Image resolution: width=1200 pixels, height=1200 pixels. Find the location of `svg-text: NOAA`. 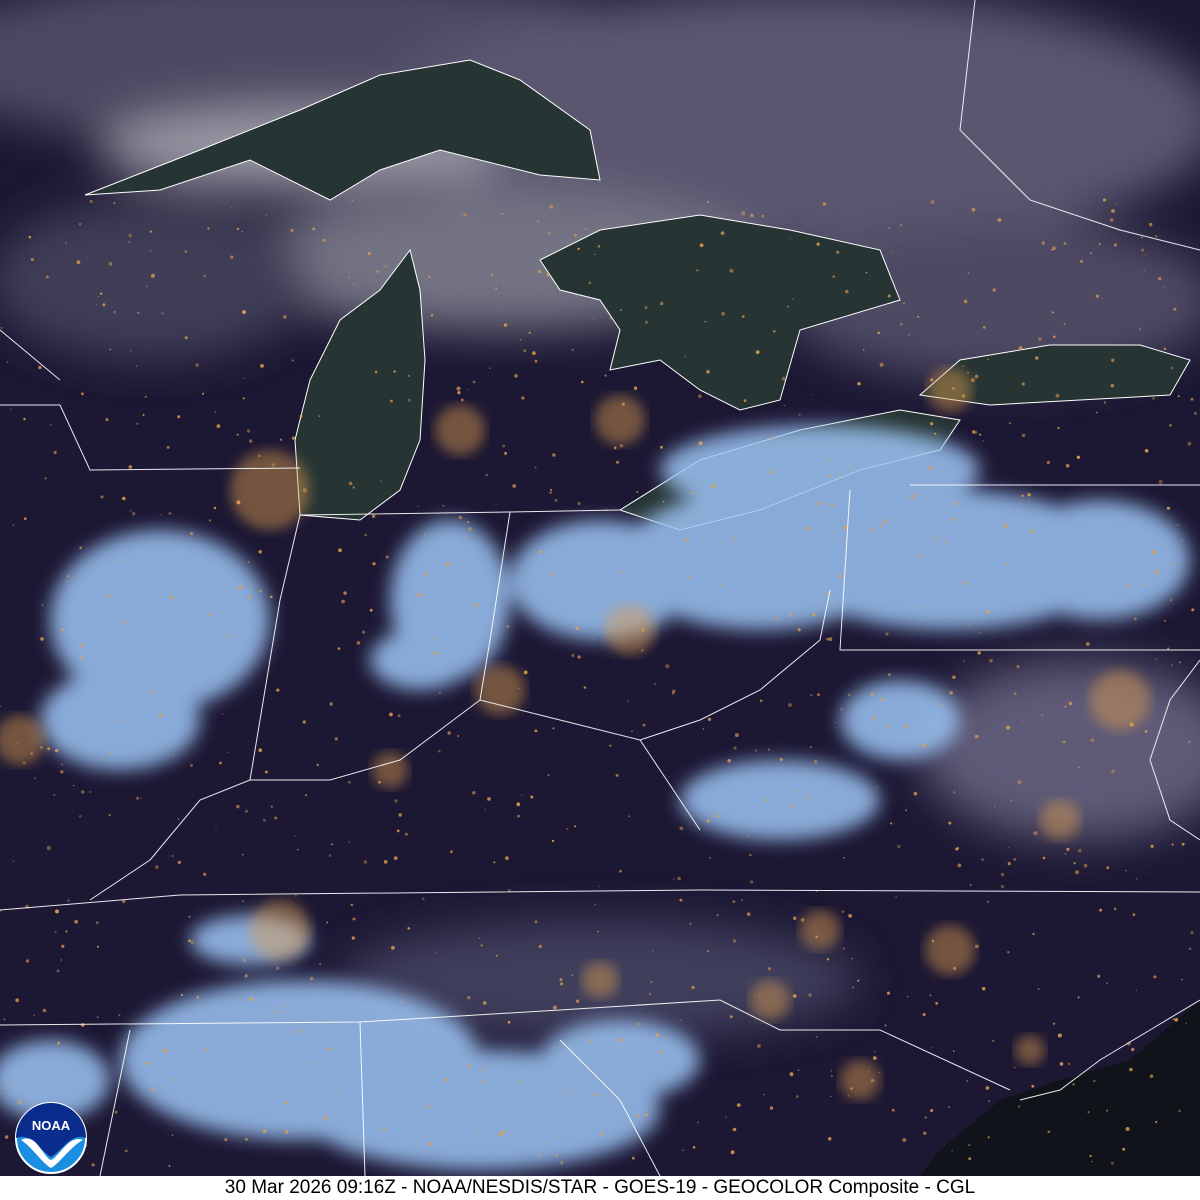

svg-text: NOAA is located at coordinates (51, 1125).